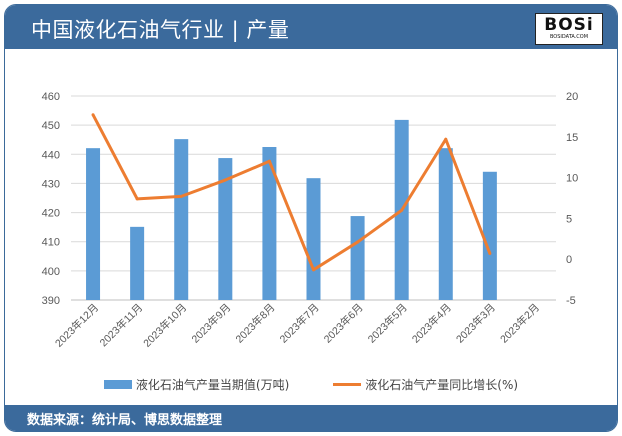 The width and height of the screenshot is (622, 436). Describe the element at coordinates (311, 27) in the screenshot. I see `header-bar: 中国液化石油气行业 | 产量 BOSi BOSIDATA.COM` at that location.